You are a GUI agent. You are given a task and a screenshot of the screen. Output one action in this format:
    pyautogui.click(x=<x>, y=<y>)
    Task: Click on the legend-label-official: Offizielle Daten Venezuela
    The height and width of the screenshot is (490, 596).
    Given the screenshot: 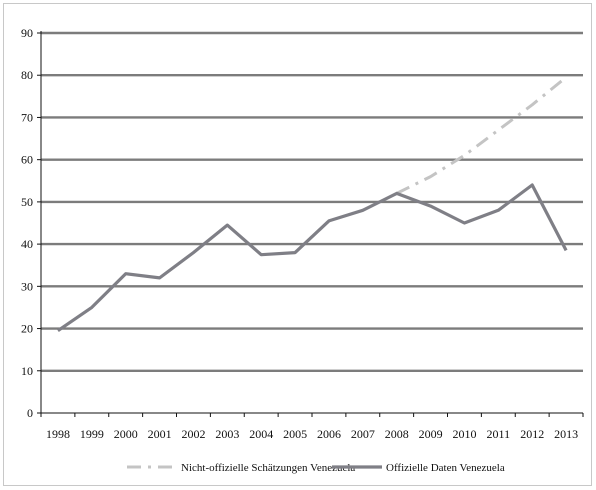 What is the action you would take?
    pyautogui.click(x=445, y=468)
    